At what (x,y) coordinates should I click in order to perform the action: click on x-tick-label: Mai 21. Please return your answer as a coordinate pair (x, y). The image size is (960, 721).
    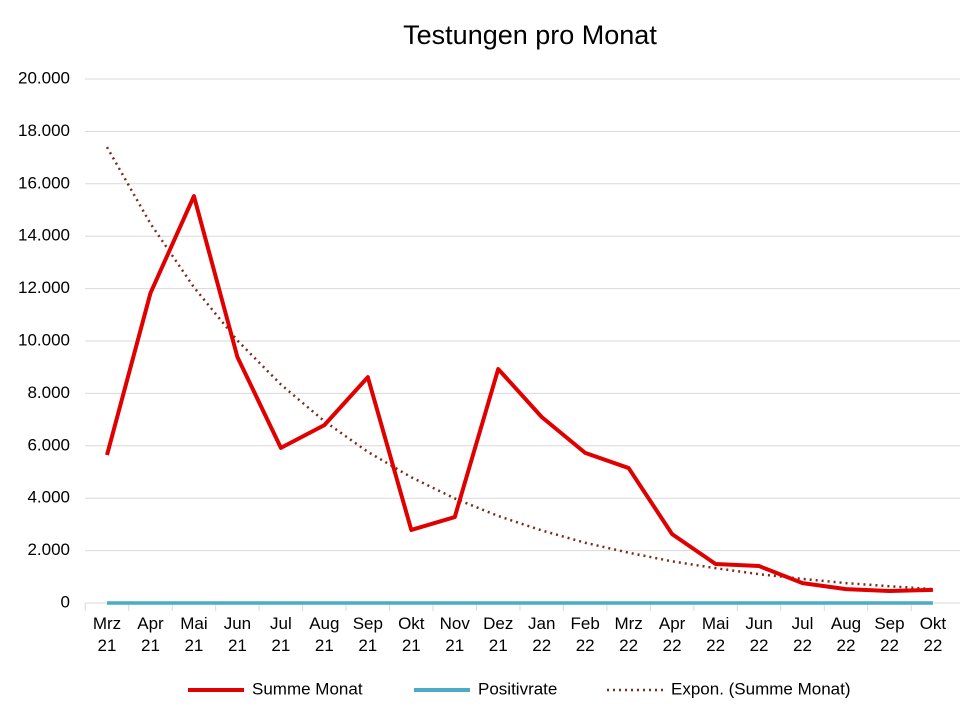
    Looking at the image, I should click on (193, 634).